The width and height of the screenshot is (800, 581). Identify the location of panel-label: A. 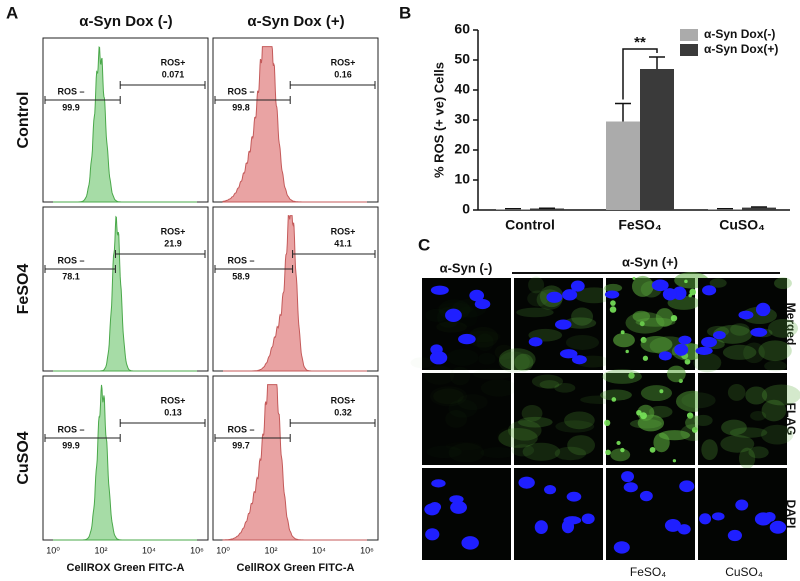
(12, 12).